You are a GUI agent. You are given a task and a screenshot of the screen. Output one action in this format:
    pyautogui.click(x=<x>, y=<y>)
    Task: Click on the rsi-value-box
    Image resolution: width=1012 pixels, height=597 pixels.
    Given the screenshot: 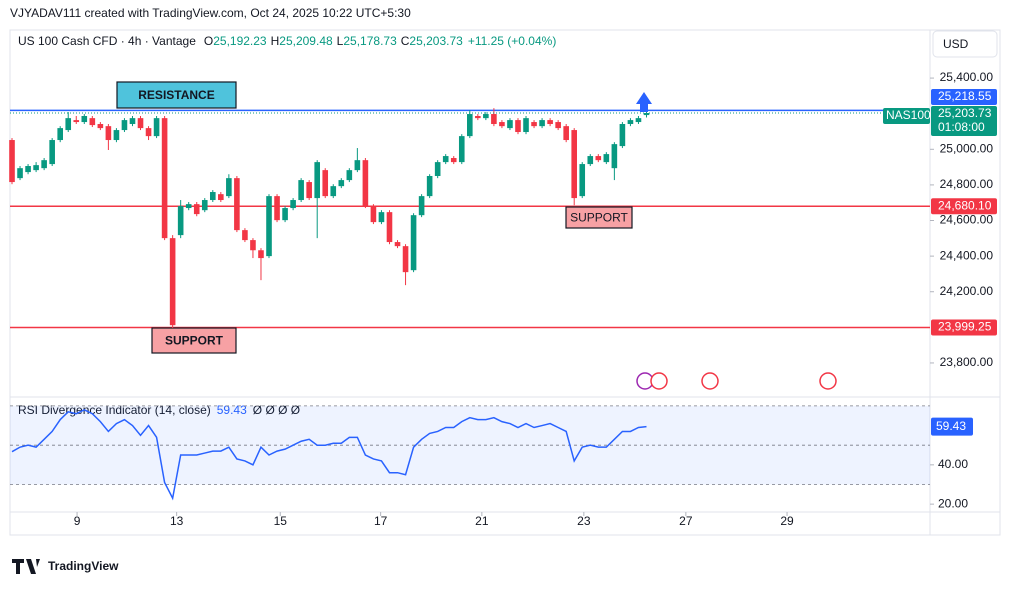 What is the action you would take?
    pyautogui.click(x=952, y=426)
    